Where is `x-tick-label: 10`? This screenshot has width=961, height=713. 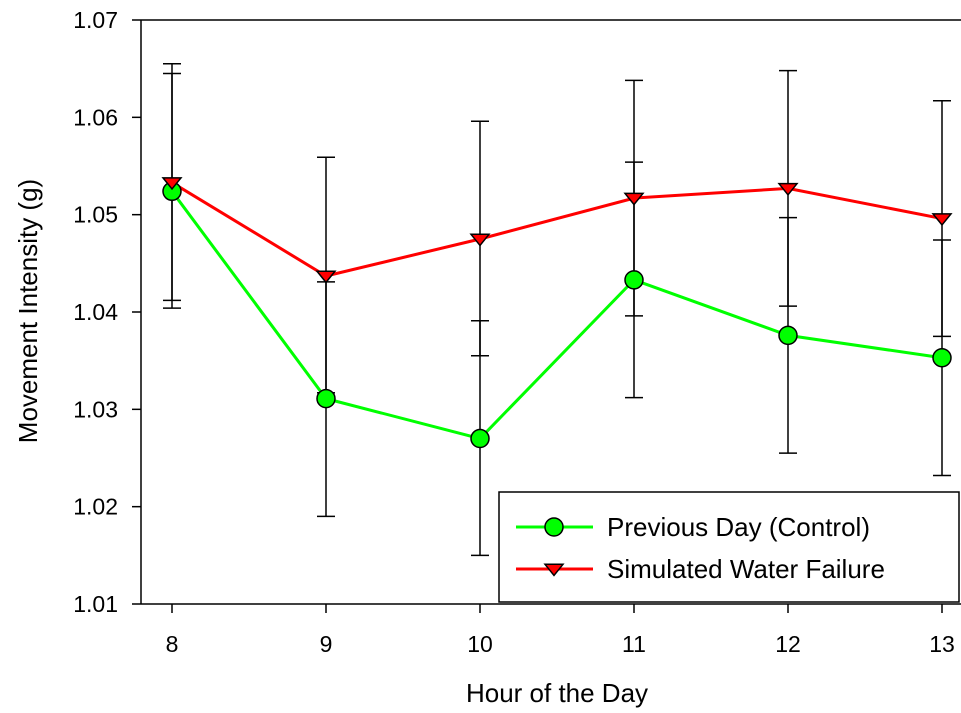 x-tick-label: 10 is located at coordinates (480, 644).